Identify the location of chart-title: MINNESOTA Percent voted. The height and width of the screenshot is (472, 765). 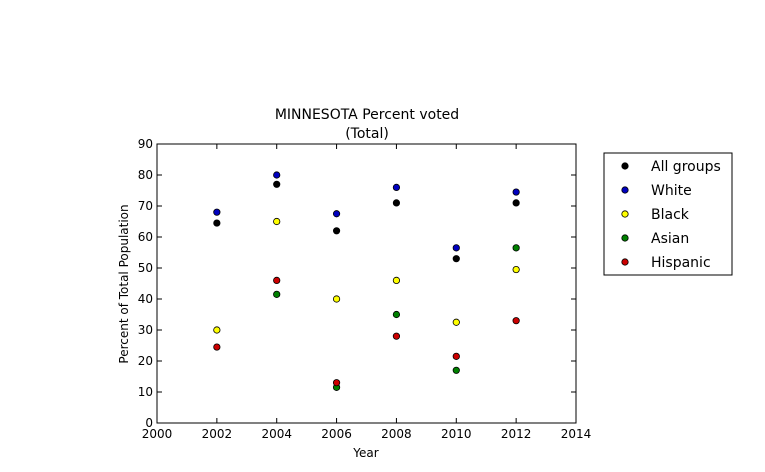
(367, 115).